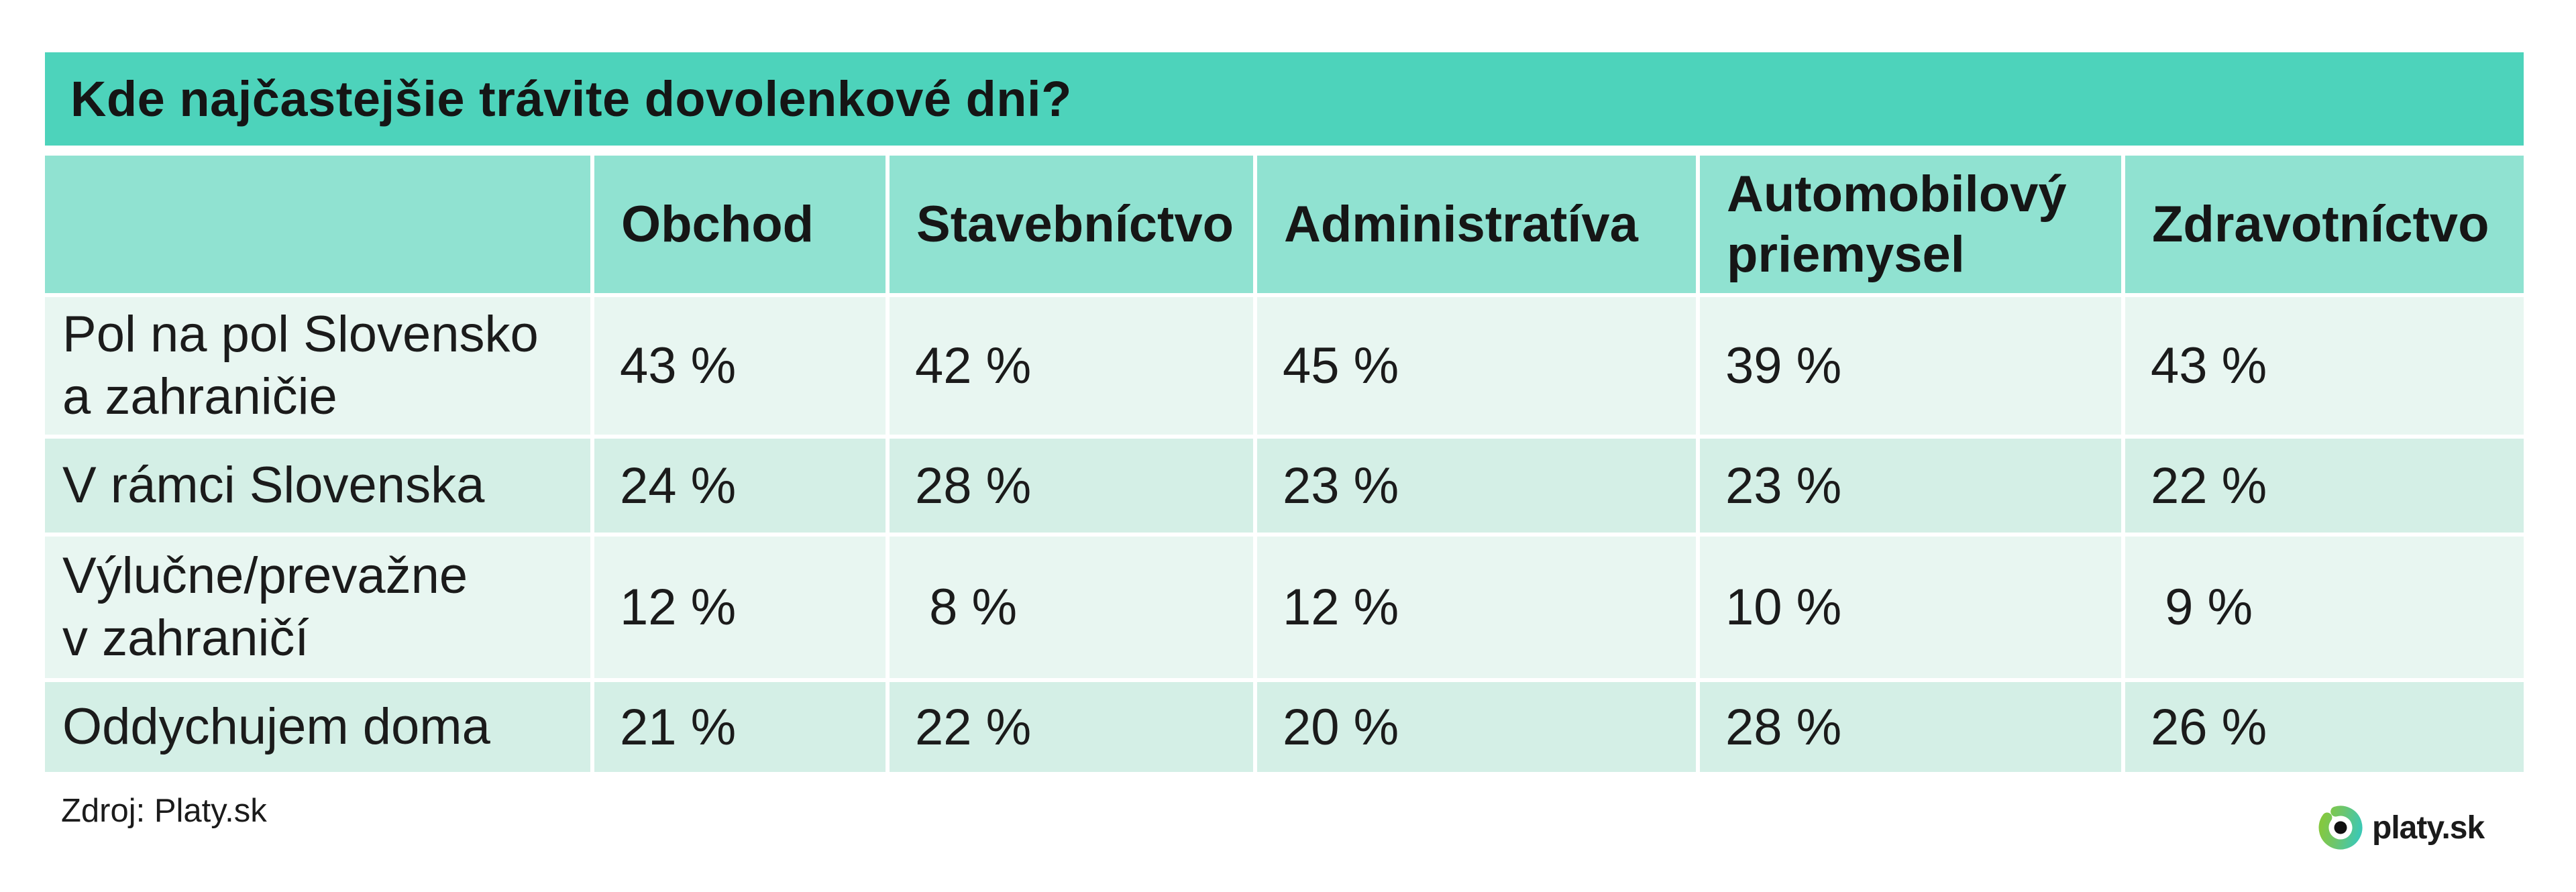 The image size is (2576, 892). What do you see at coordinates (1071, 224) in the screenshot?
I see `column-header-stavebnictvo: Stavebníctvo` at bounding box center [1071, 224].